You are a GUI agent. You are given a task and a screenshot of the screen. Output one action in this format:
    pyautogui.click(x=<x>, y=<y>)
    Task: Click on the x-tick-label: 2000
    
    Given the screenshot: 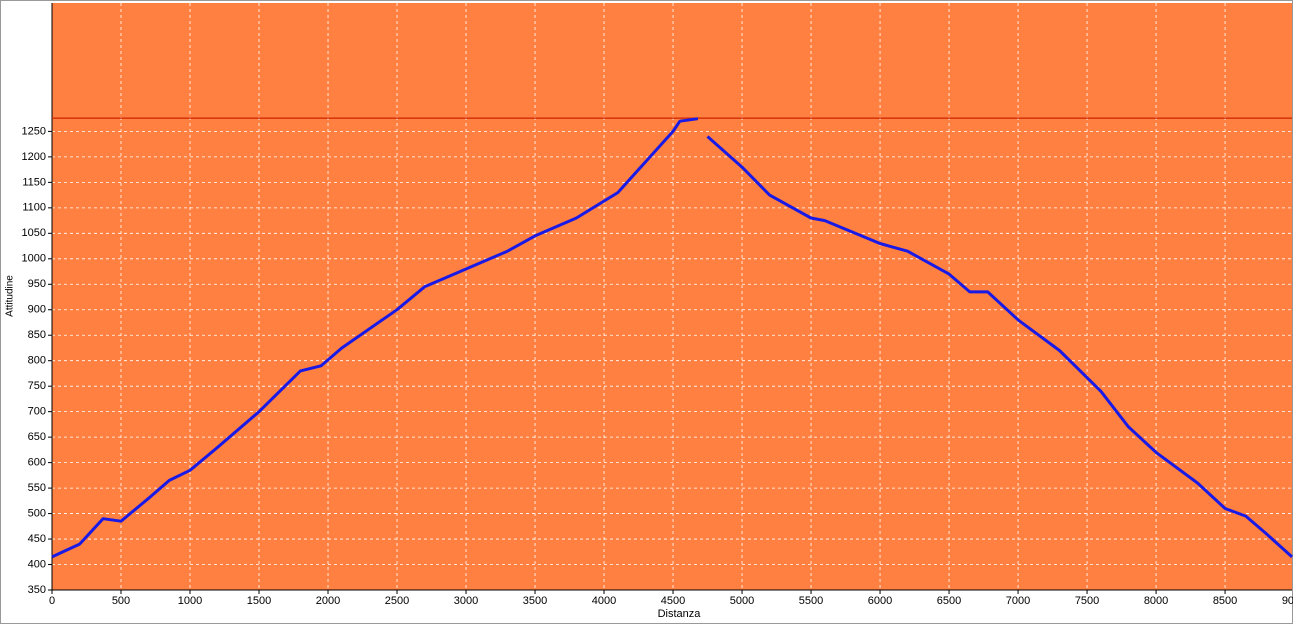 What is the action you would take?
    pyautogui.click(x=328, y=601)
    